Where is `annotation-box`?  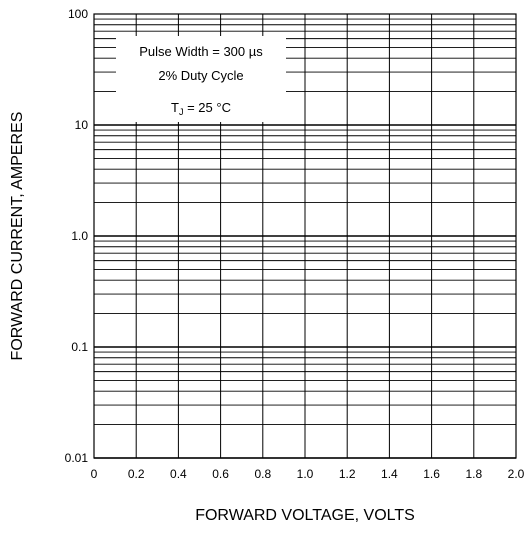
annotation-box is located at coordinates (201, 79).